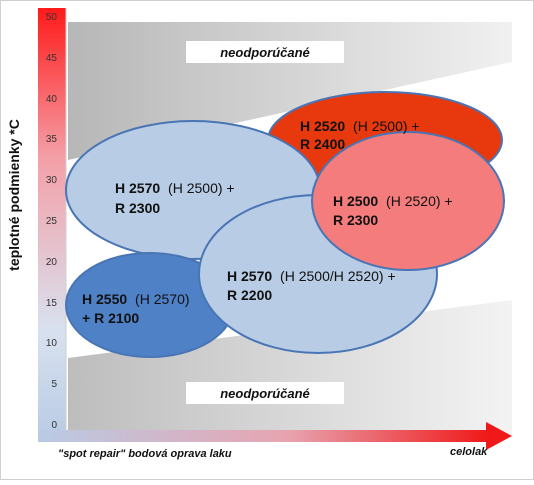  What do you see at coordinates (175, 188) in the screenshot?
I see `label-h2570-r2300: H 2570 (H 2500) +` at bounding box center [175, 188].